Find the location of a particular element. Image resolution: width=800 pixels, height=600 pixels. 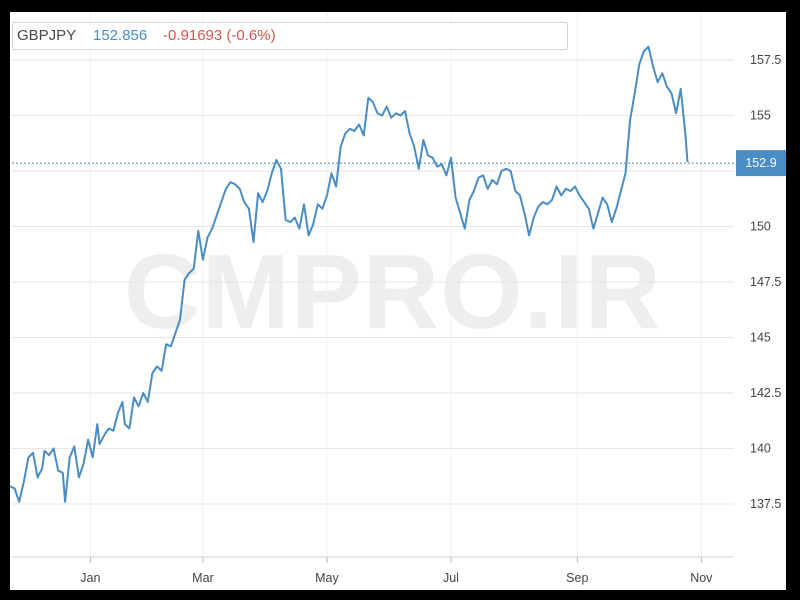

x-axis-ticks: Jan Mar May Jul Sep Nov is located at coordinates (396, 571).